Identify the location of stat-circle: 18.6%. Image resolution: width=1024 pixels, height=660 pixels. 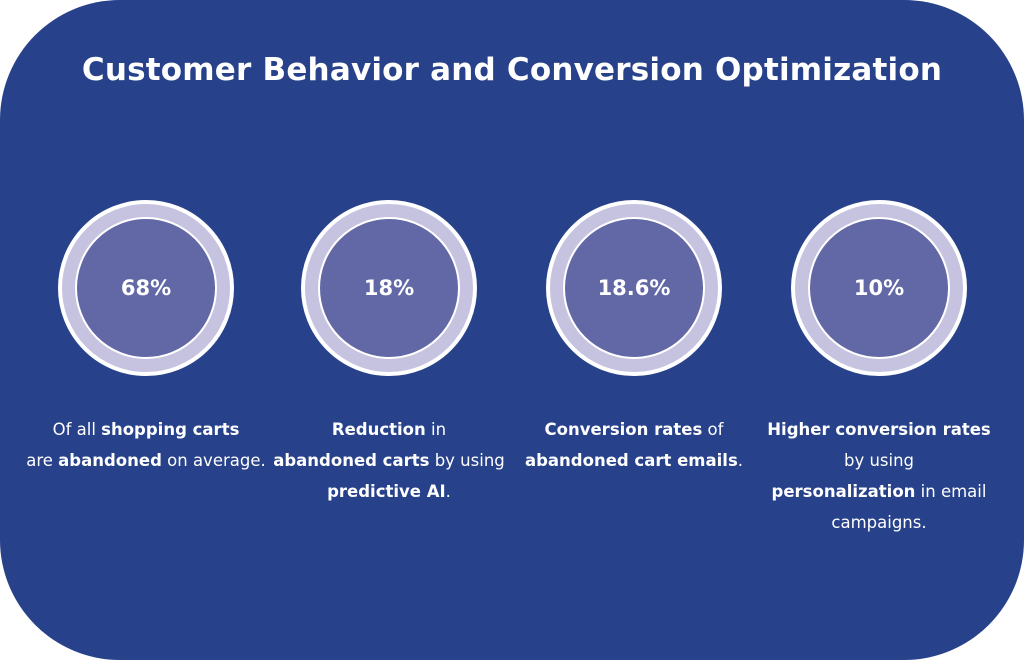
(634, 288).